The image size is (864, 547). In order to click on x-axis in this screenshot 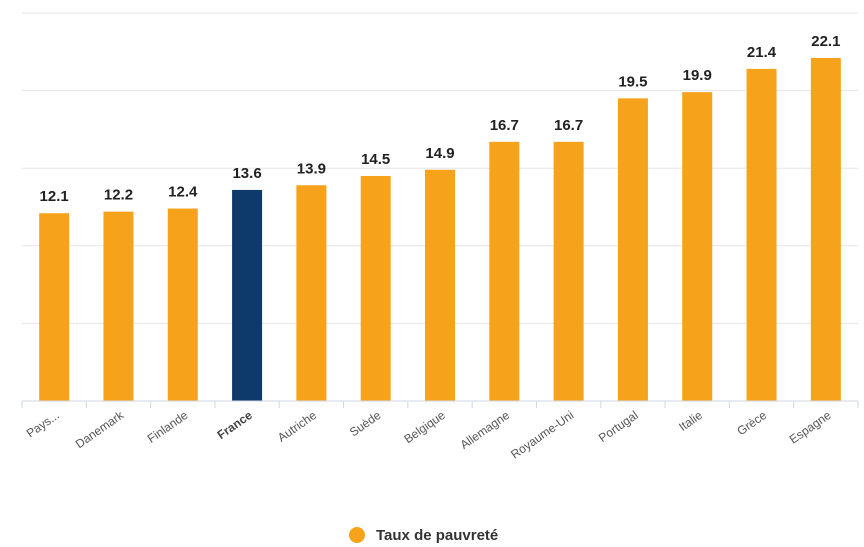, I will do `click(440, 404)`.